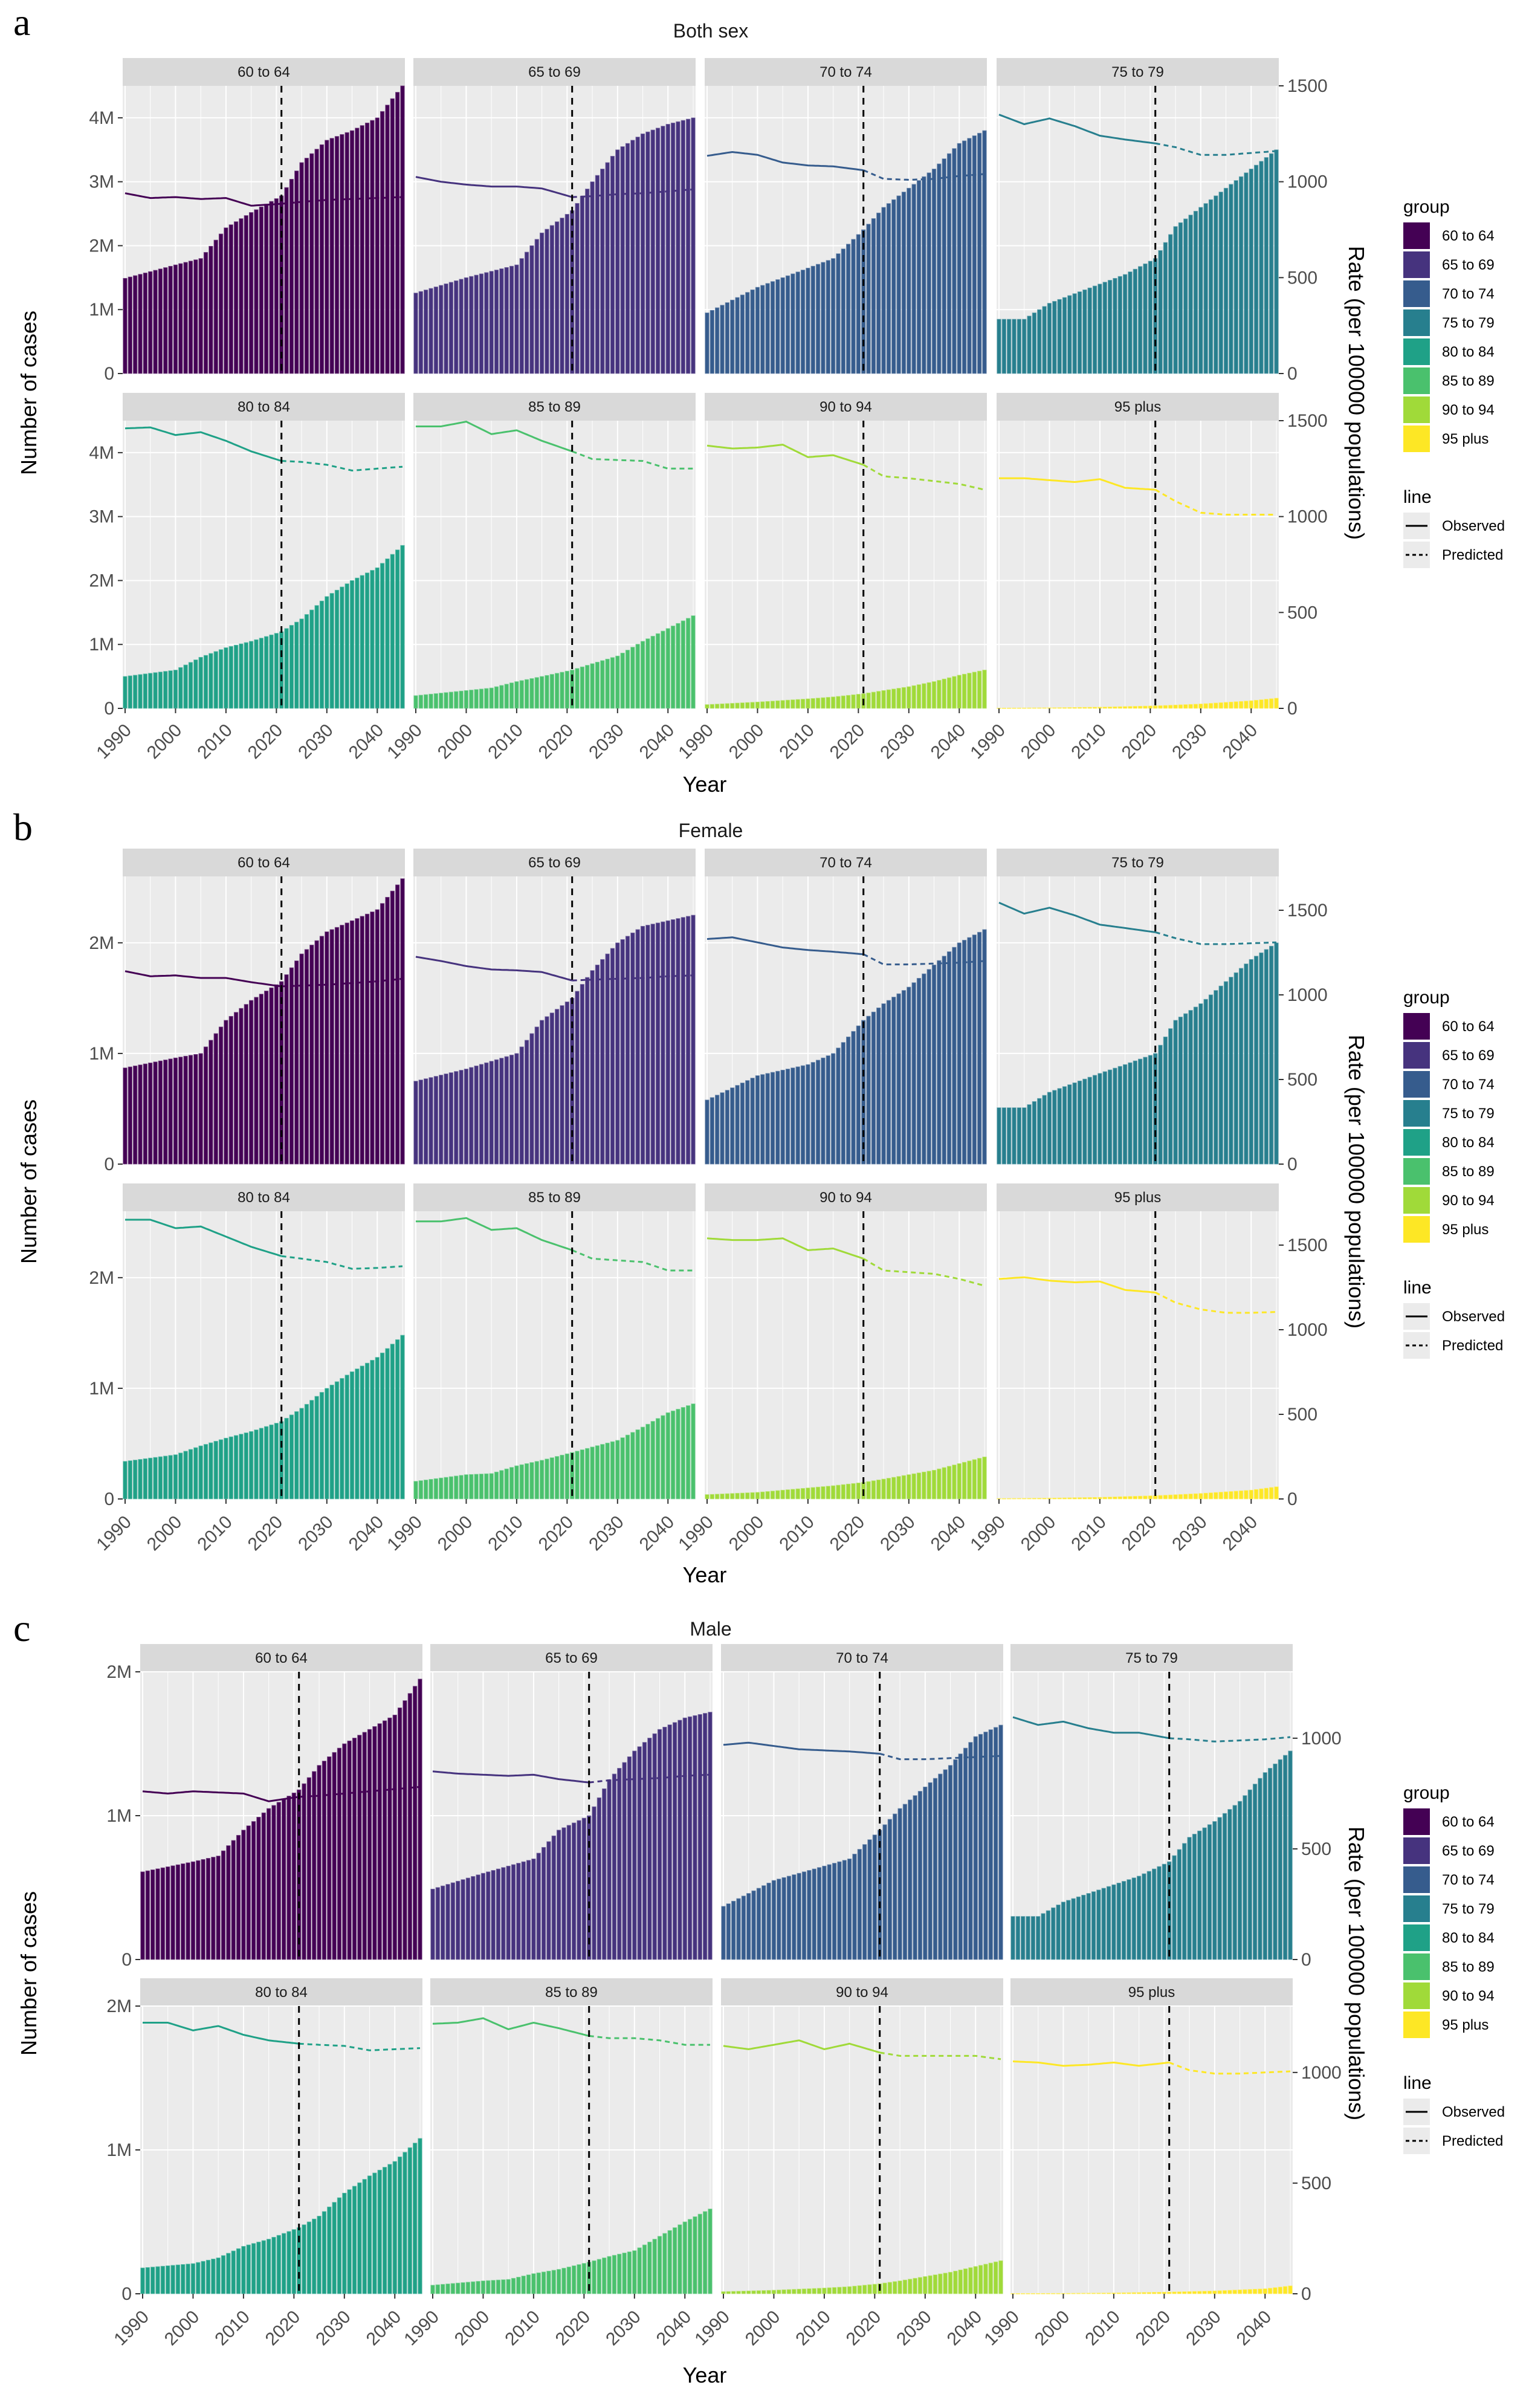 The image size is (1529, 2408). Describe the element at coordinates (23, 827) in the screenshot. I see `panel-label: b` at that location.